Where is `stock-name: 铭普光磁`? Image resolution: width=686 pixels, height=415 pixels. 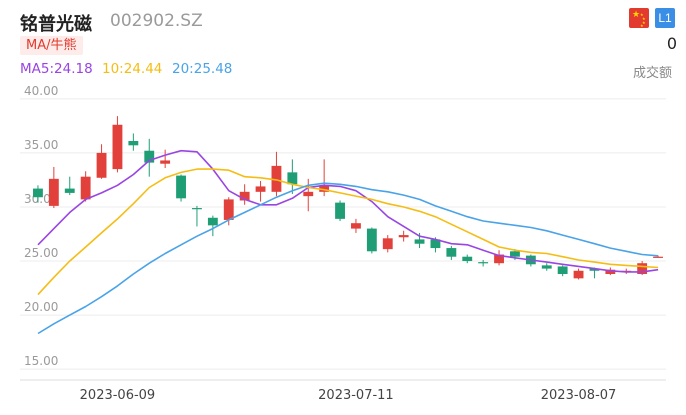
stock-name: 铭普光磁 is located at coordinates (56, 24).